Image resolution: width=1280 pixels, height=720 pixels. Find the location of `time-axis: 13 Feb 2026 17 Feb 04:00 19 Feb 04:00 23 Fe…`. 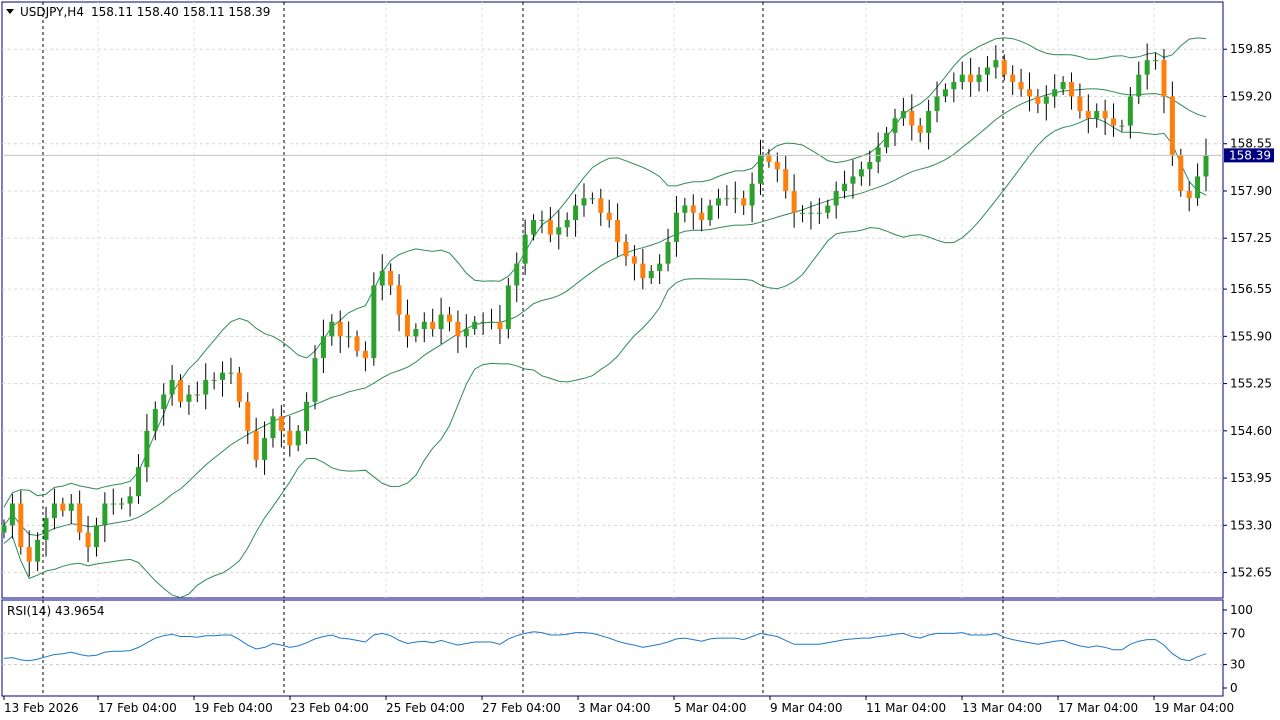

time-axis: 13 Feb 2026 17 Feb 04:00 19 Feb 04:00 23 Fe… is located at coordinates (618, 705).